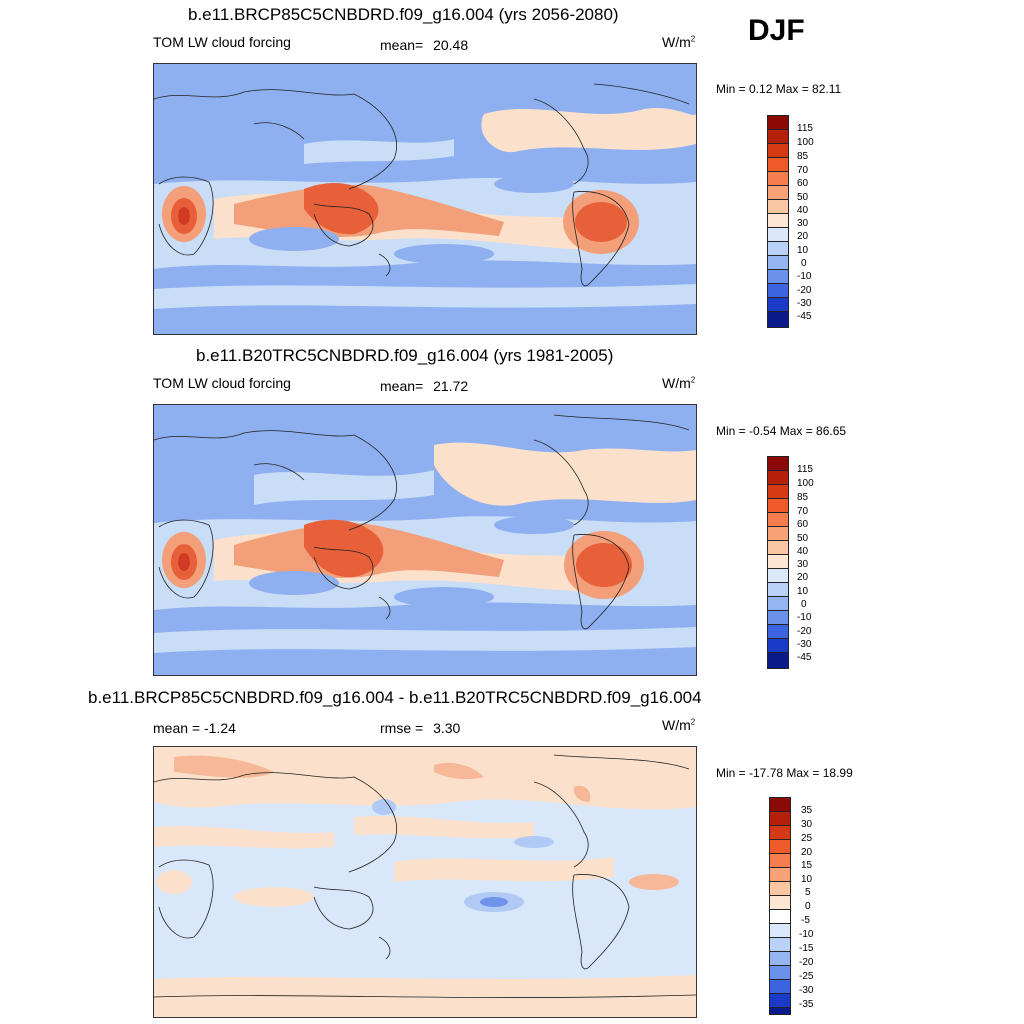 The width and height of the screenshot is (1024, 1024). I want to click on colorbar-tick-label: -5, so click(805, 920).